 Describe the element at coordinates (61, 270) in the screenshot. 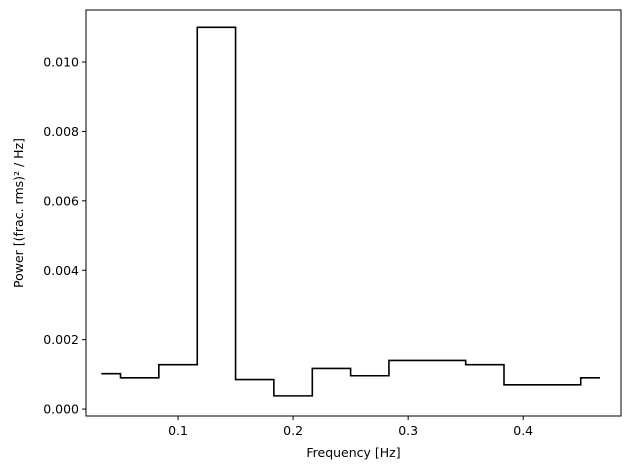

I see `y-tick-label: 0.004` at that location.